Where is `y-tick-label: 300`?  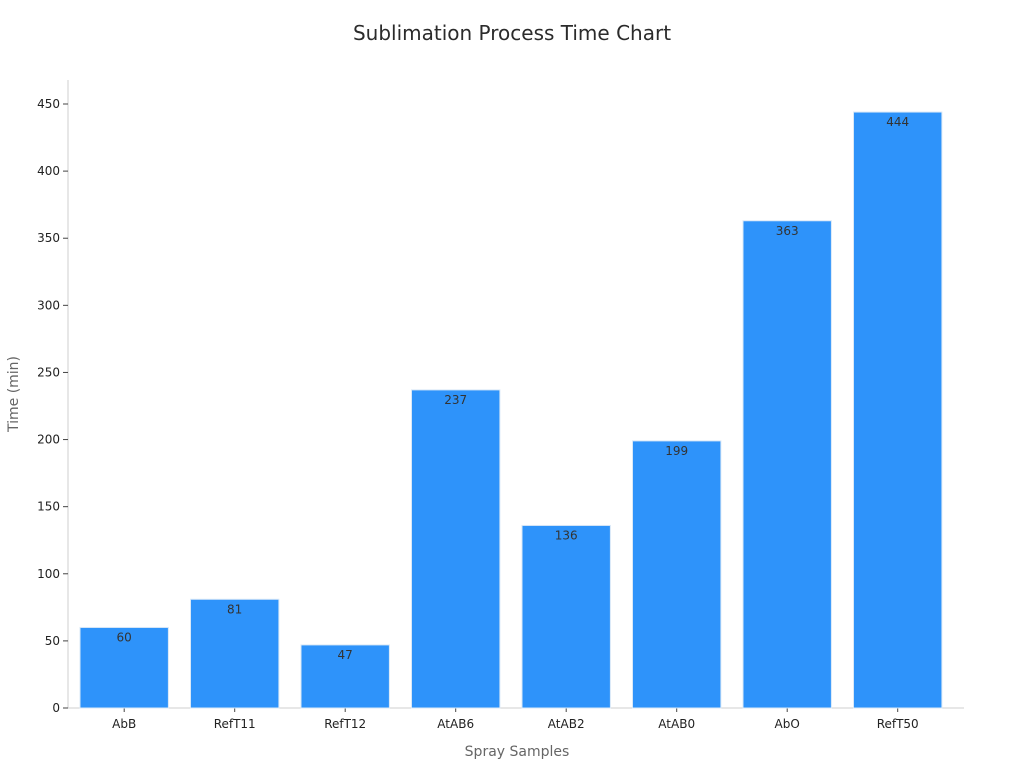 y-tick-label: 300 is located at coordinates (48, 305).